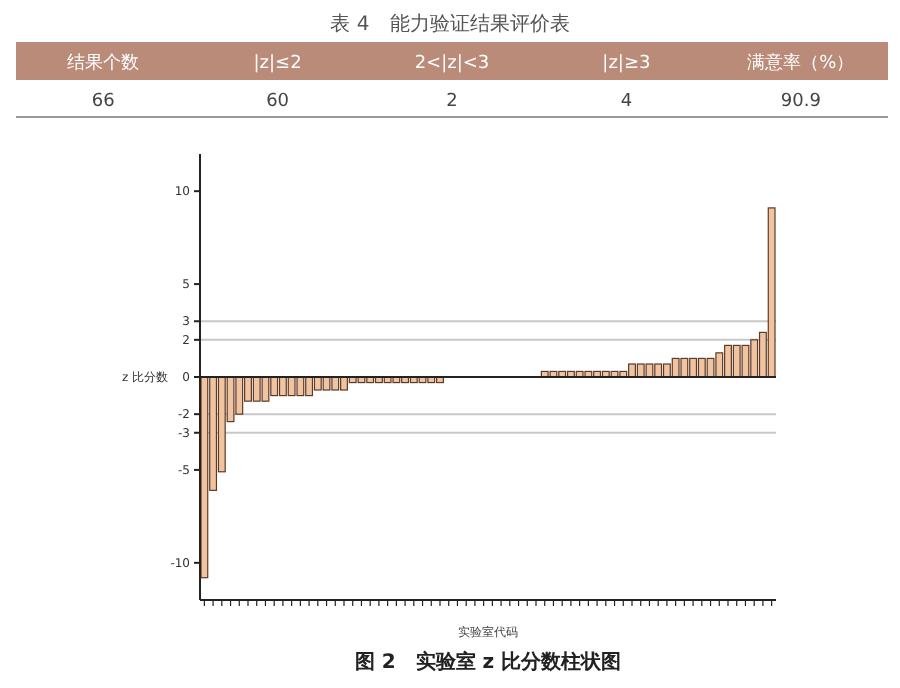 Image resolution: width=900 pixels, height=688 pixels. I want to click on category-label: 满意率（%）, so click(801, 63).